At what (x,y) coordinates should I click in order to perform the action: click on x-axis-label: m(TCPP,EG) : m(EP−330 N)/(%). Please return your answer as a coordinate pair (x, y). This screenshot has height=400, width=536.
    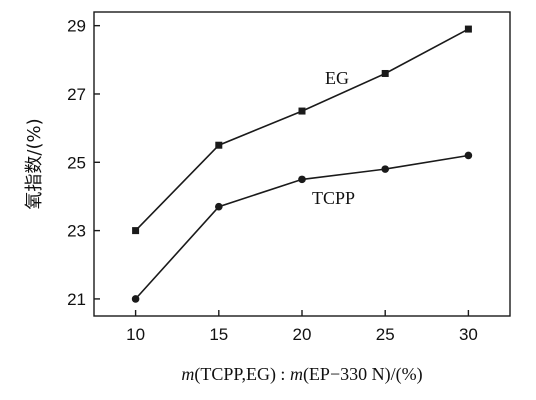
    Looking at the image, I should click on (301, 374).